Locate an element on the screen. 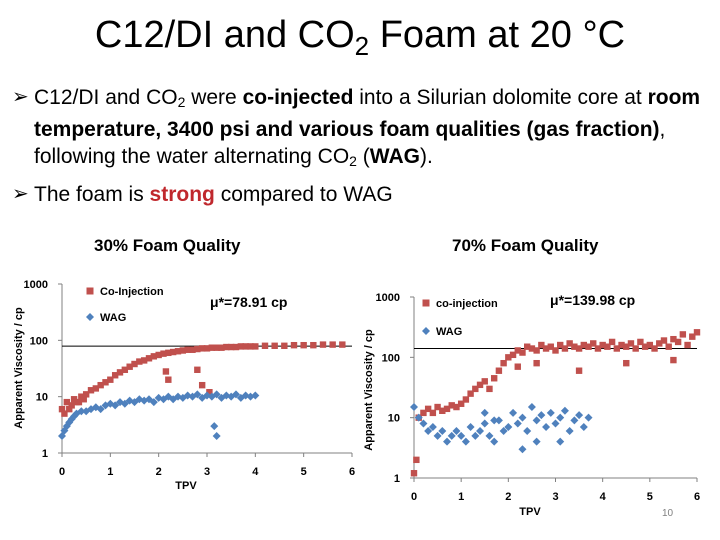  chart-2-x-tick-label: 1 is located at coordinates (461, 497).